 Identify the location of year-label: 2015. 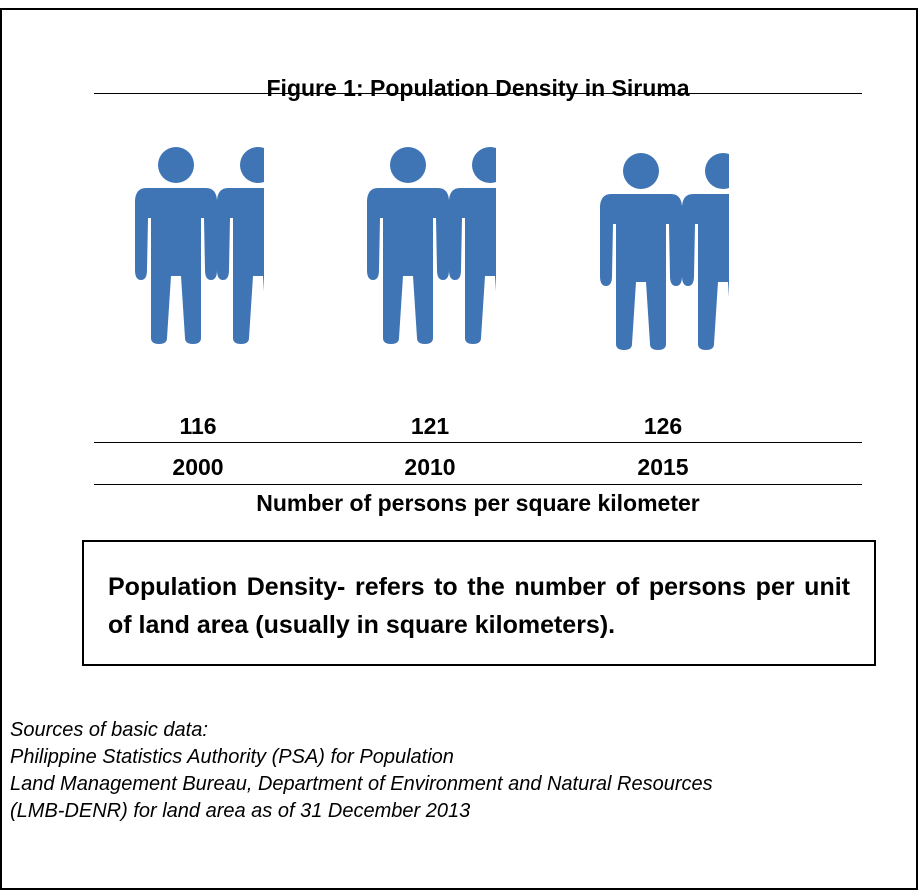
(663, 467).